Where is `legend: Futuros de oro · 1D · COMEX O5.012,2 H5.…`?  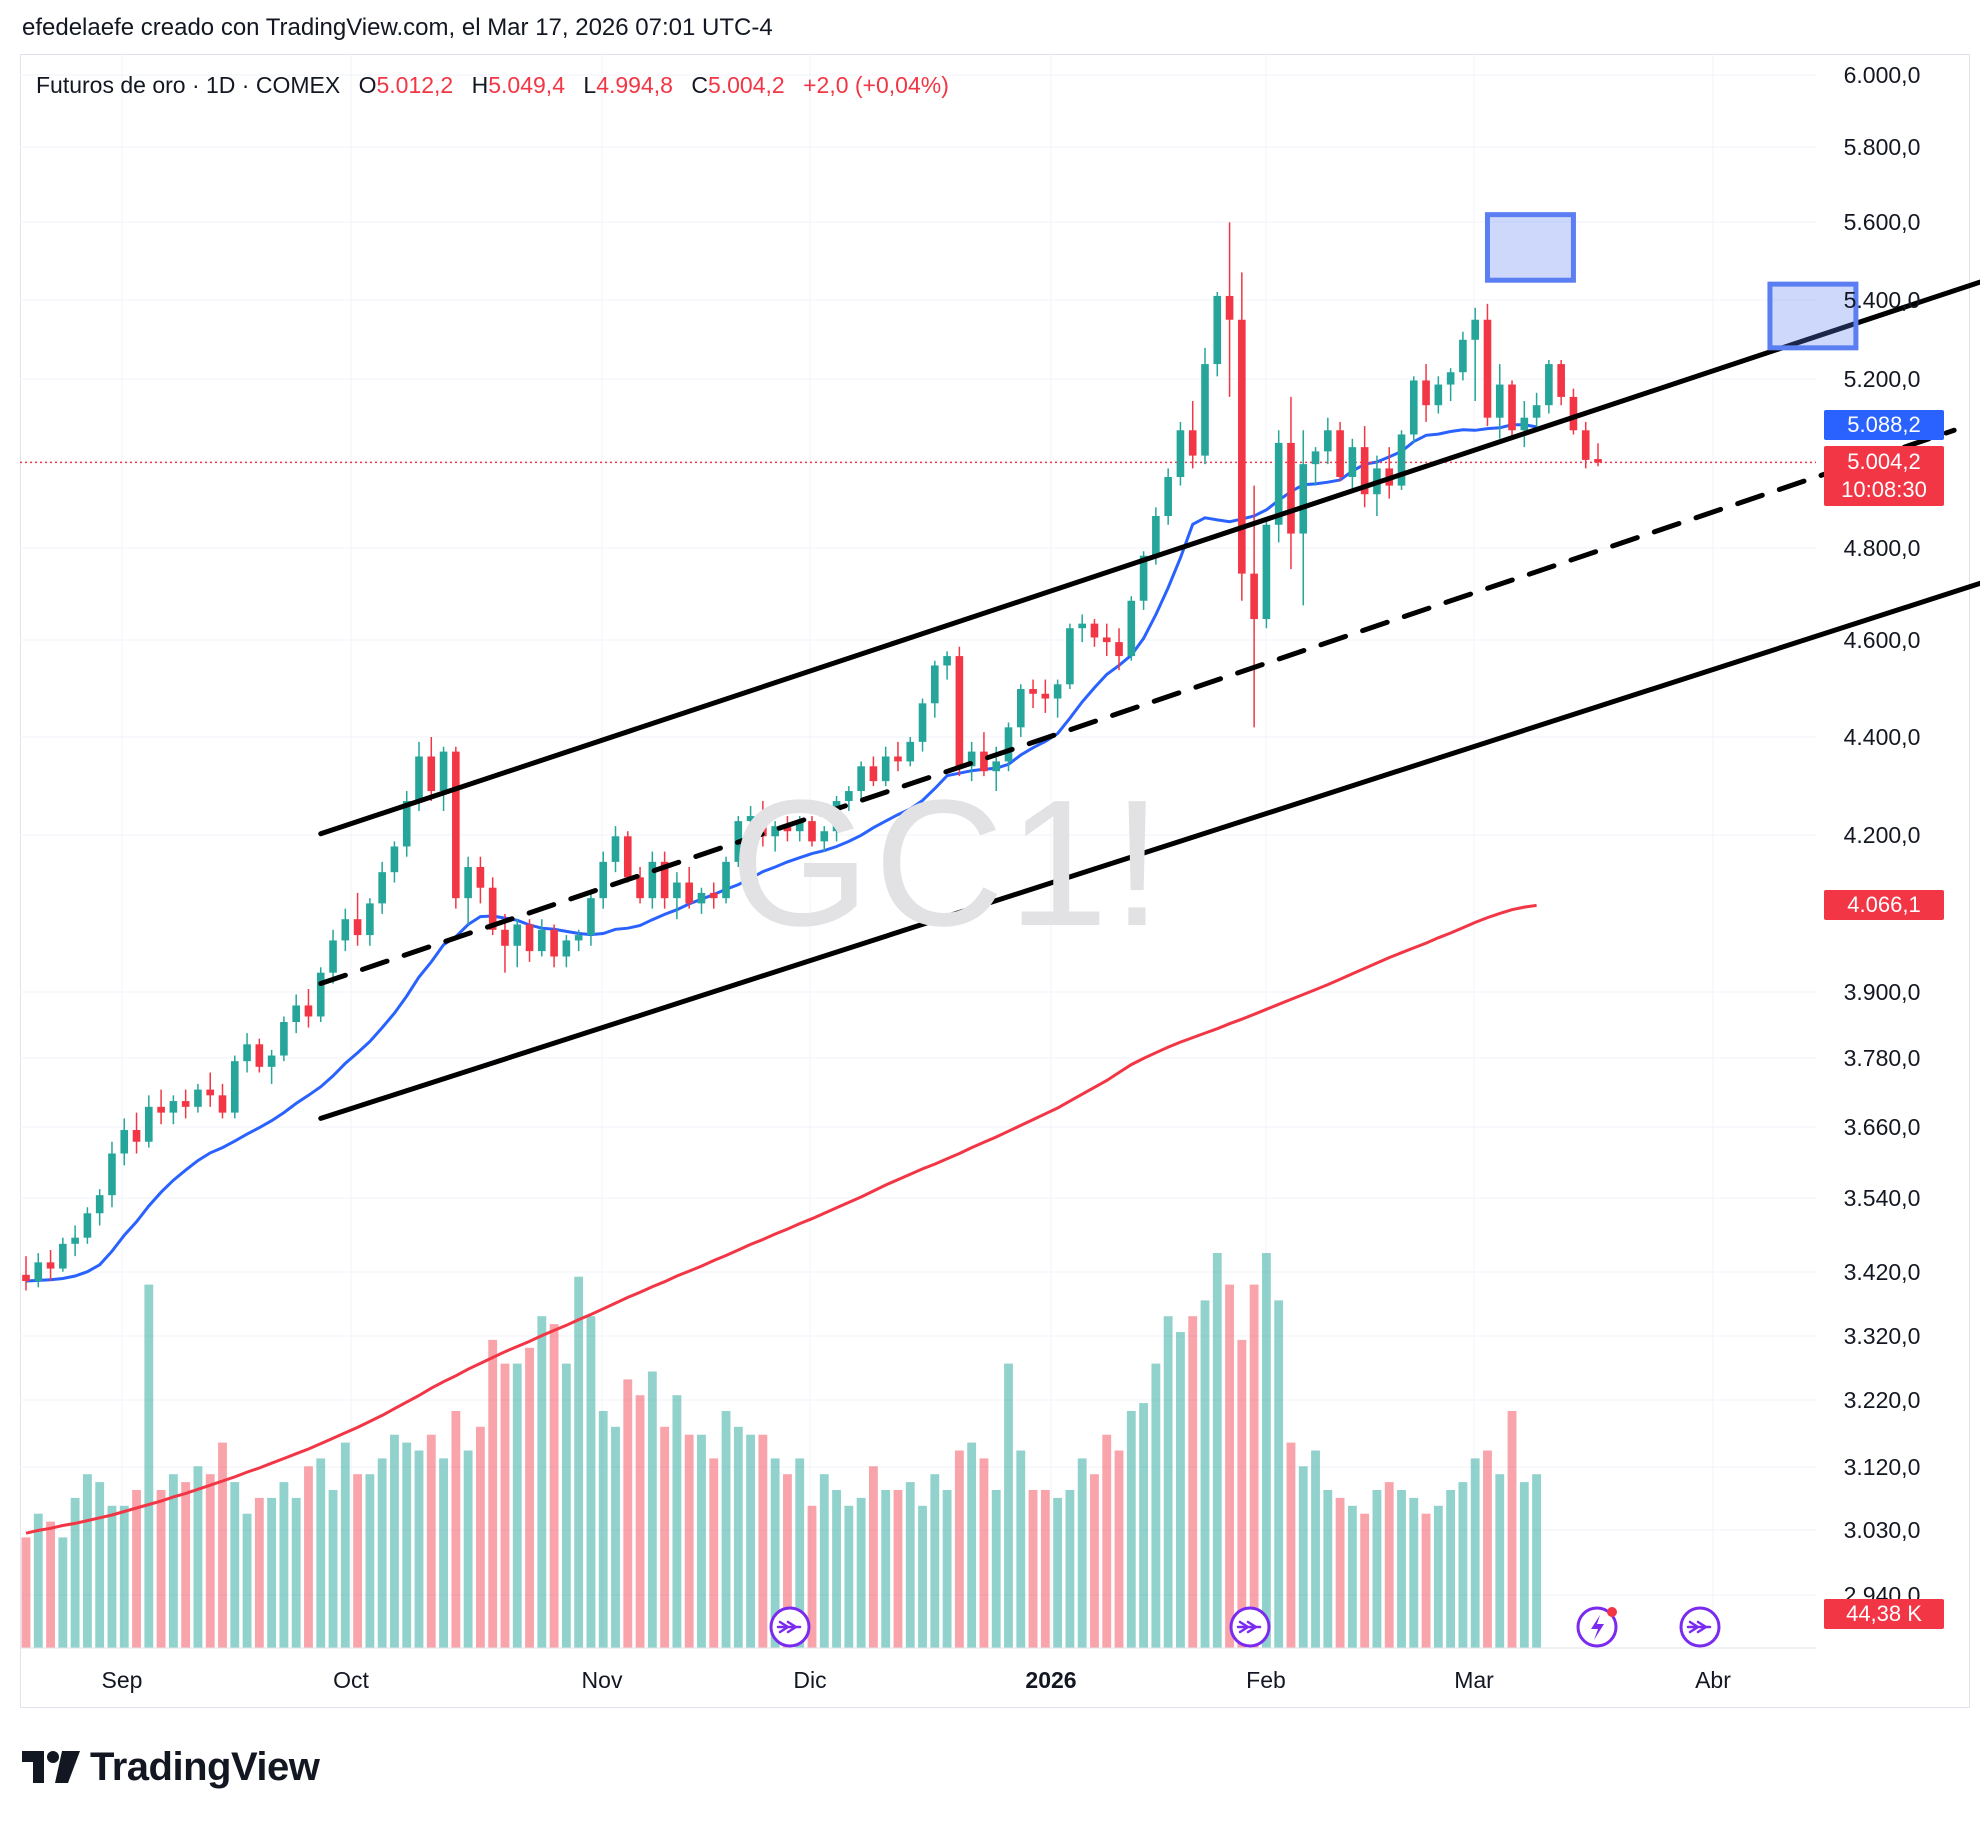
legend: Futuros de oro · 1D · COMEX O5.012,2 H5.… is located at coordinates (492, 85).